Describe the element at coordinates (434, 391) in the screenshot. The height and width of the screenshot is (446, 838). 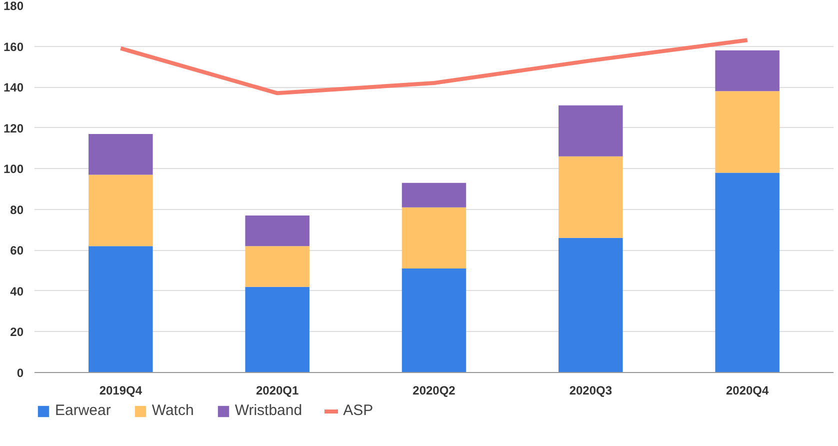
I see `x-tick-label: 2020Q2` at that location.